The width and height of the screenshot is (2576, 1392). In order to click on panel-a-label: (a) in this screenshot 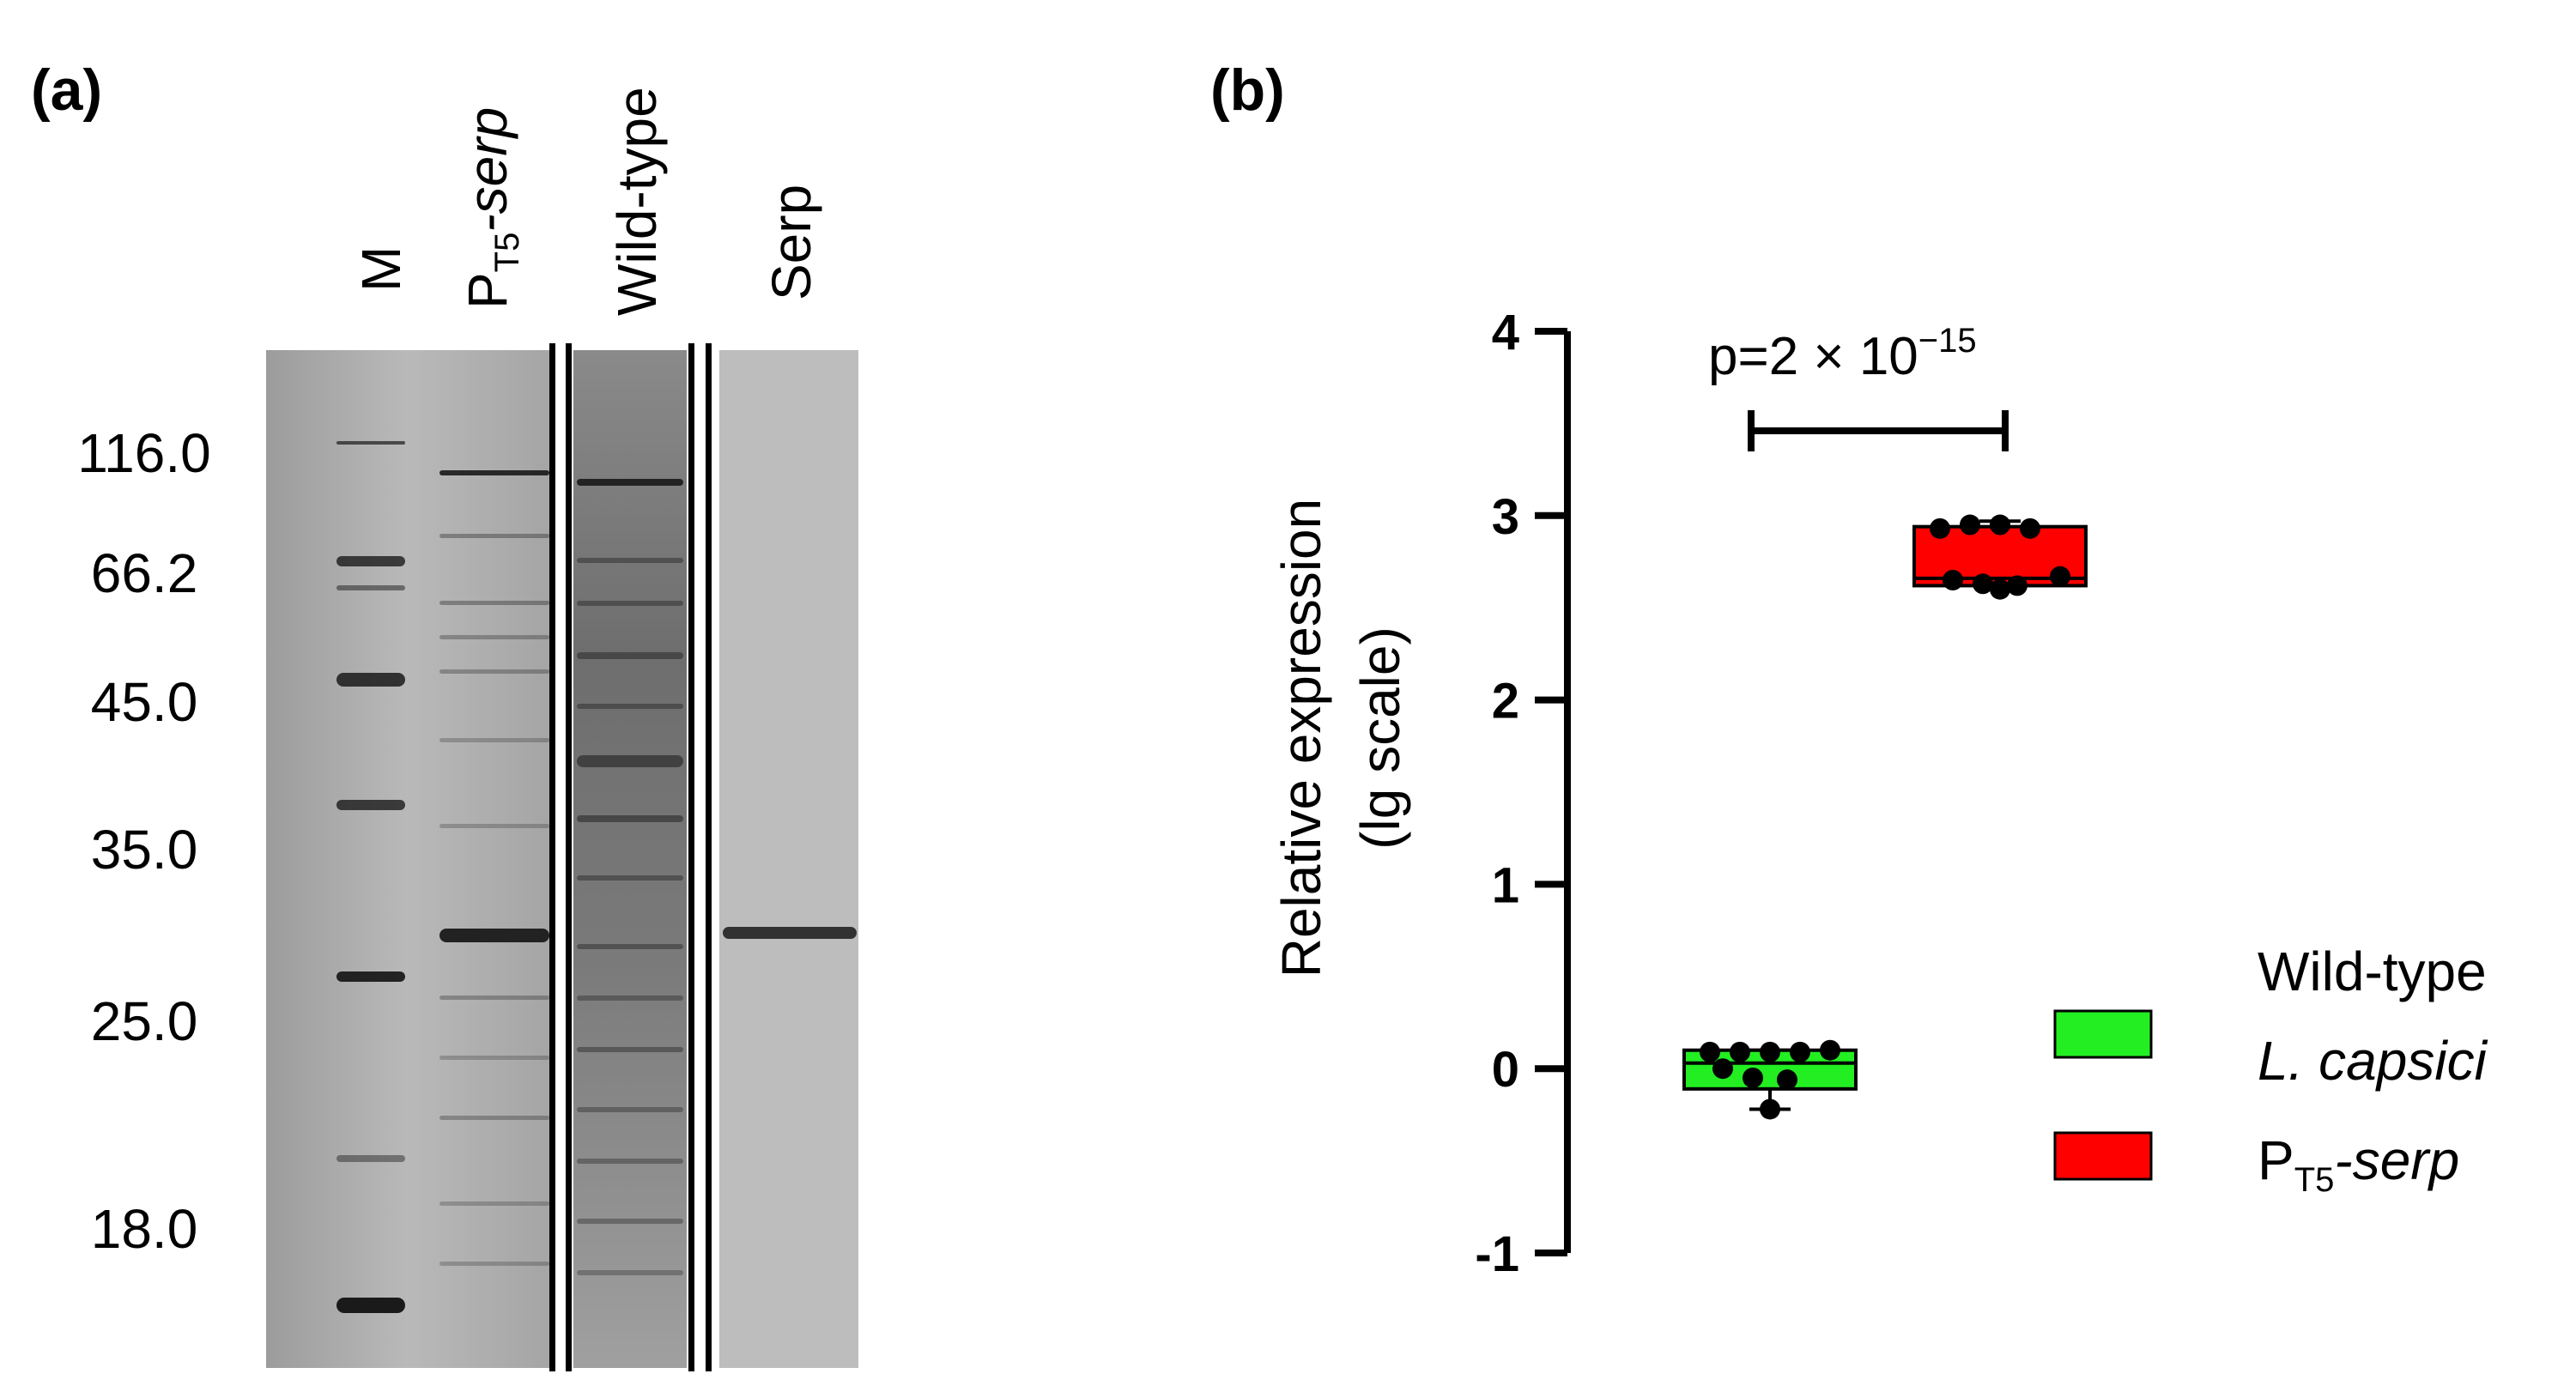, I will do `click(66, 90)`.